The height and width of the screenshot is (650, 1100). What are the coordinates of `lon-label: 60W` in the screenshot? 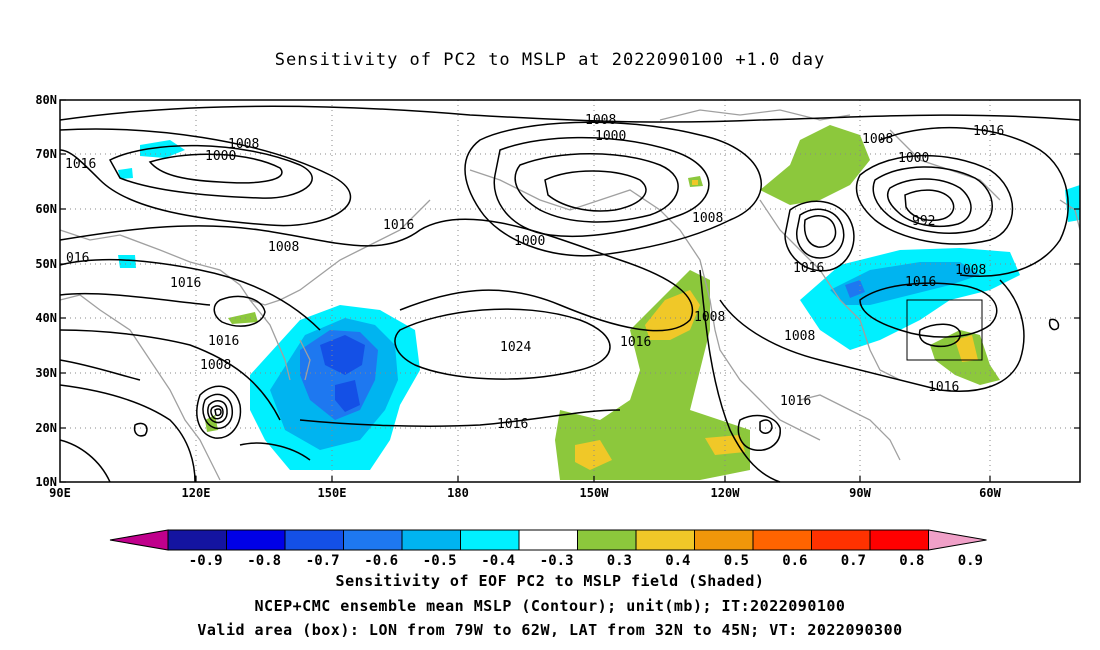 It's located at (990, 493).